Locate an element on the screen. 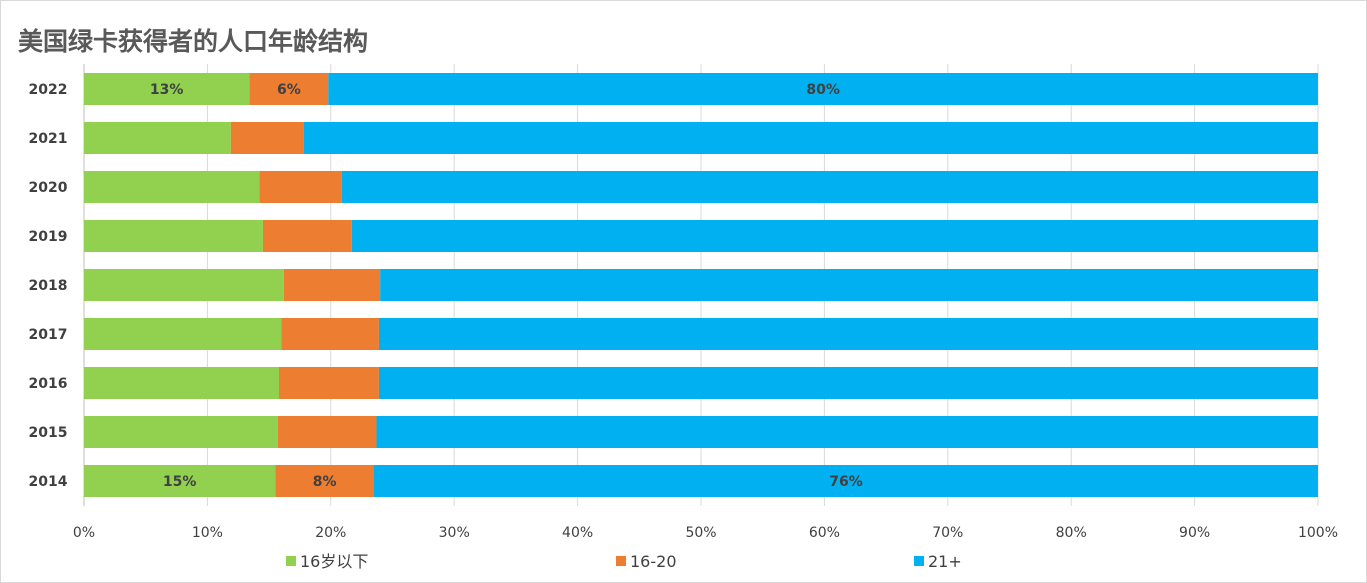 The height and width of the screenshot is (583, 1367). legend: 16岁以下 16-20 21+ is located at coordinates (624, 561).